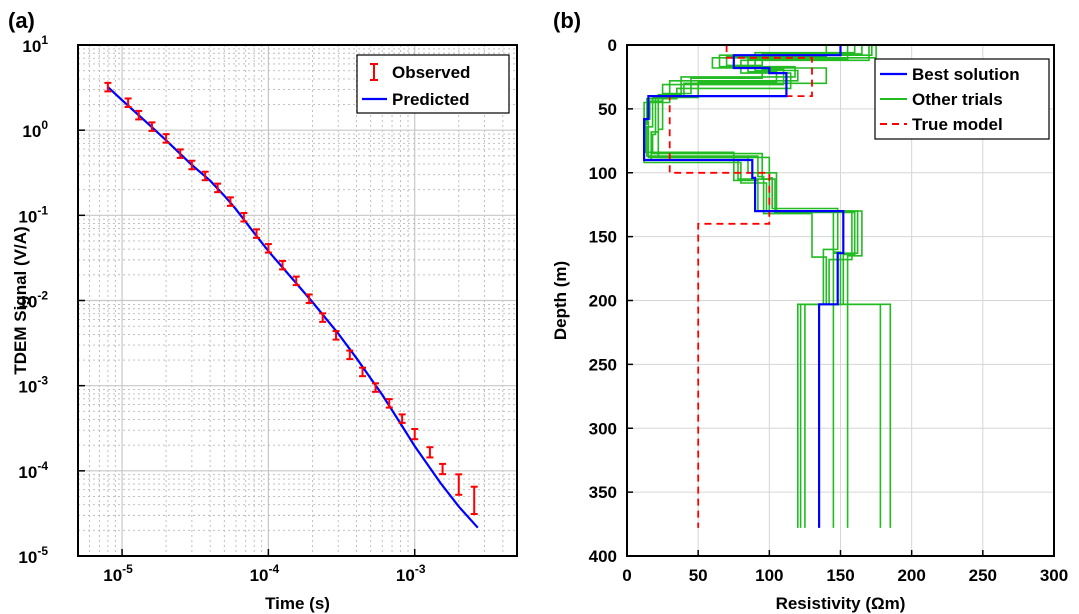 The height and width of the screenshot is (614, 1079). I want to click on y-tick-exponent: -3, so click(42, 381).